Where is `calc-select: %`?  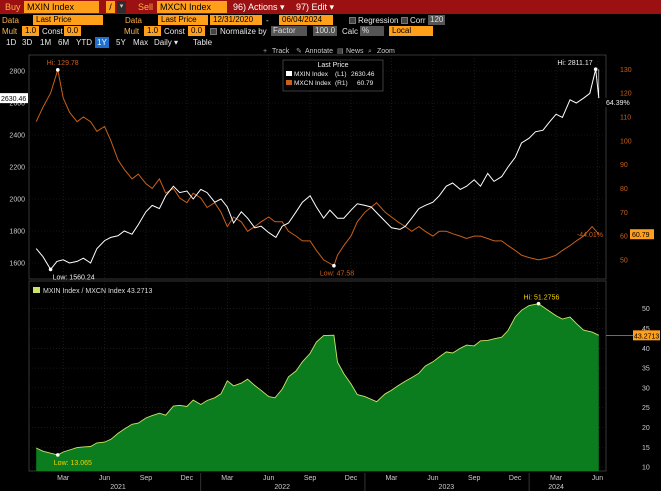
calc-select: % is located at coordinates (372, 31).